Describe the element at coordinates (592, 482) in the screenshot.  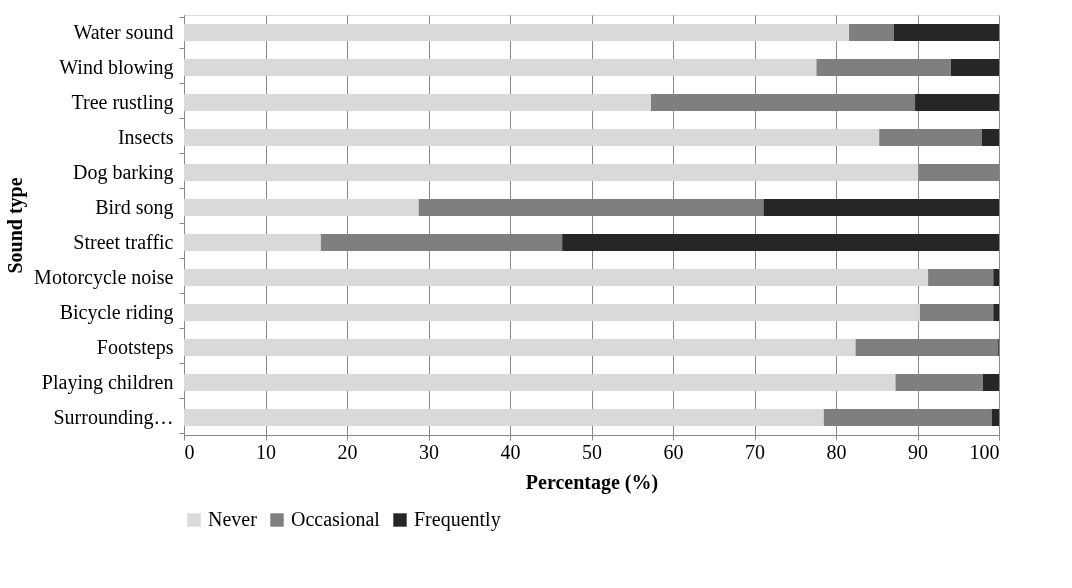
I see `x-axis-title: Percentage (%)` at that location.